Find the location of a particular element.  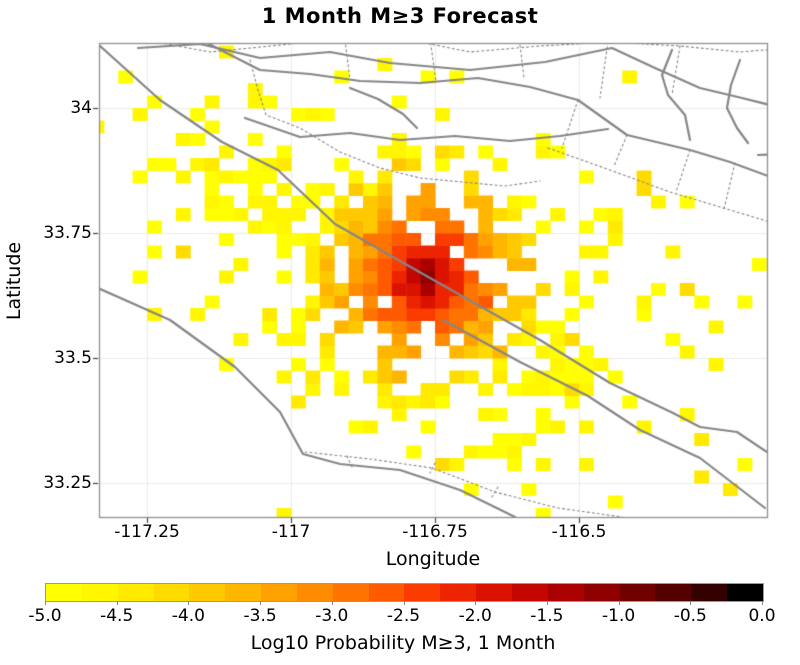

x-tick-label: -117.25 is located at coordinates (147, 532).